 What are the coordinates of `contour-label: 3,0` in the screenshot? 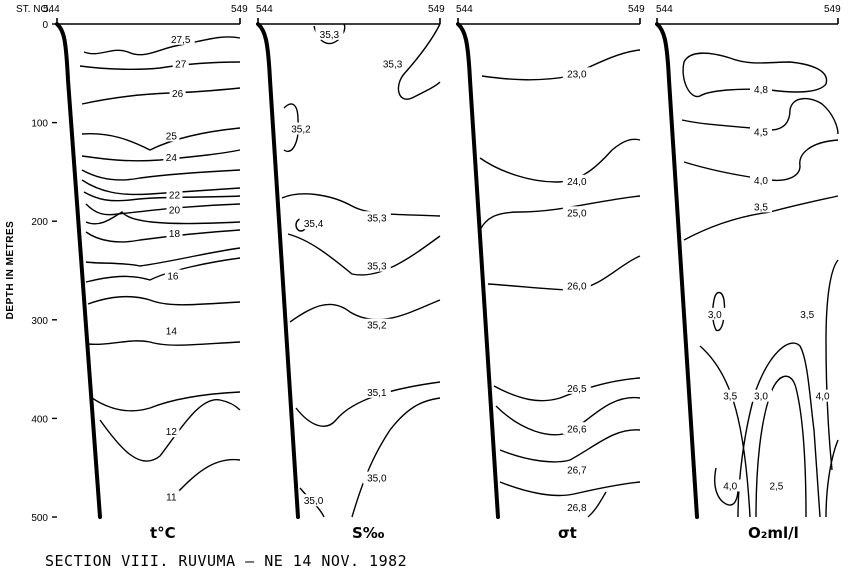 It's located at (761, 397).